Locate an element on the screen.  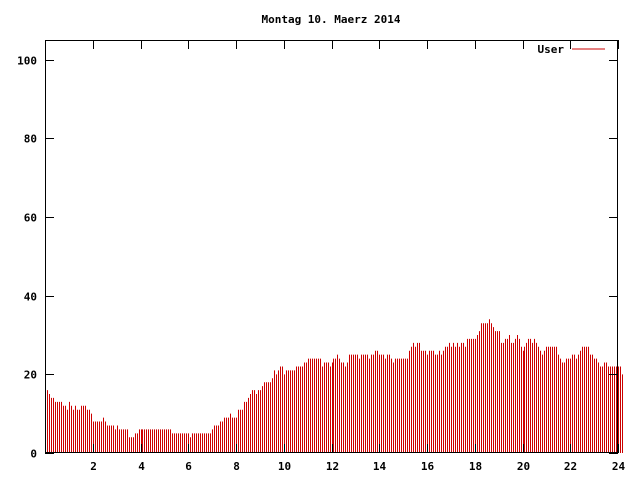
x-tick-label: 6 is located at coordinates (188, 466).